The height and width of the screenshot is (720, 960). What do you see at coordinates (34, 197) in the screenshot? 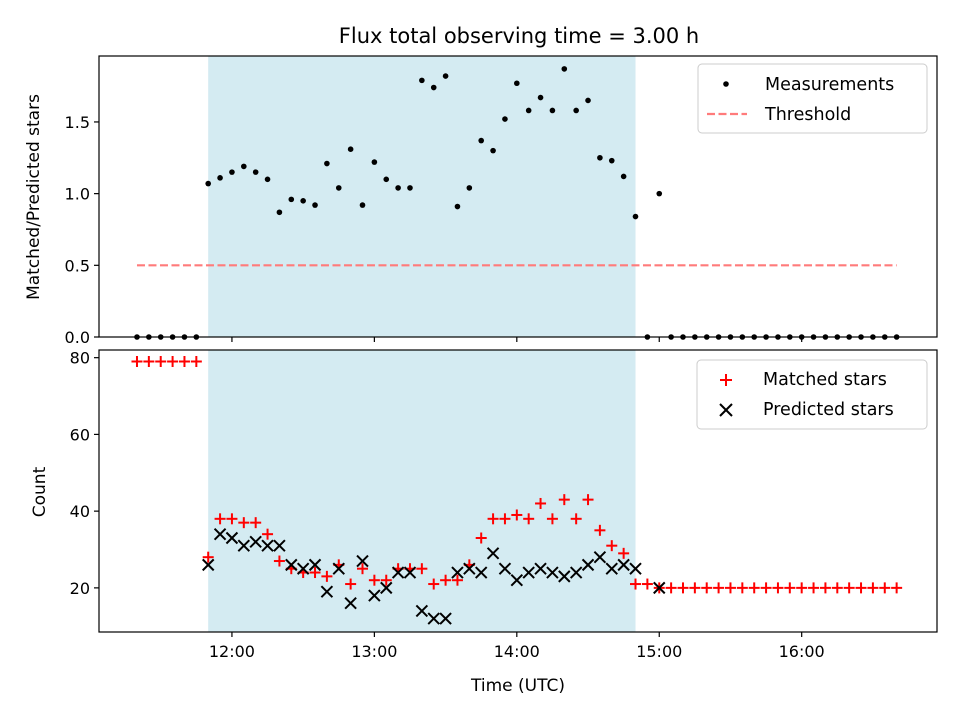
I see `top-y-axis-label: Matched/Predicted stars` at bounding box center [34, 197].